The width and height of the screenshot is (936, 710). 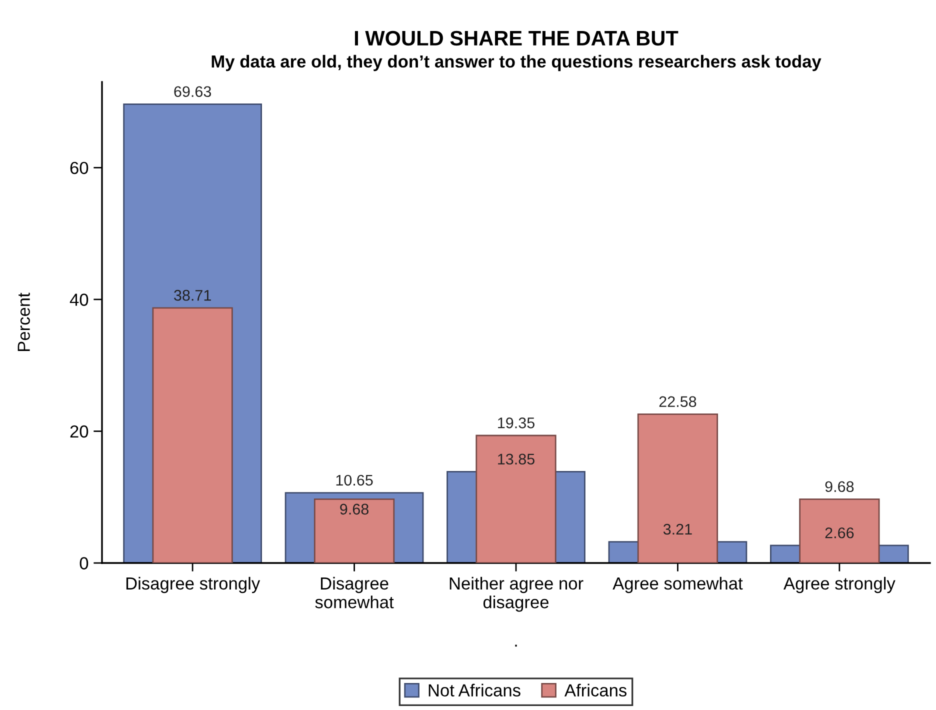 I want to click on data-label: 19.35, so click(x=516, y=422).